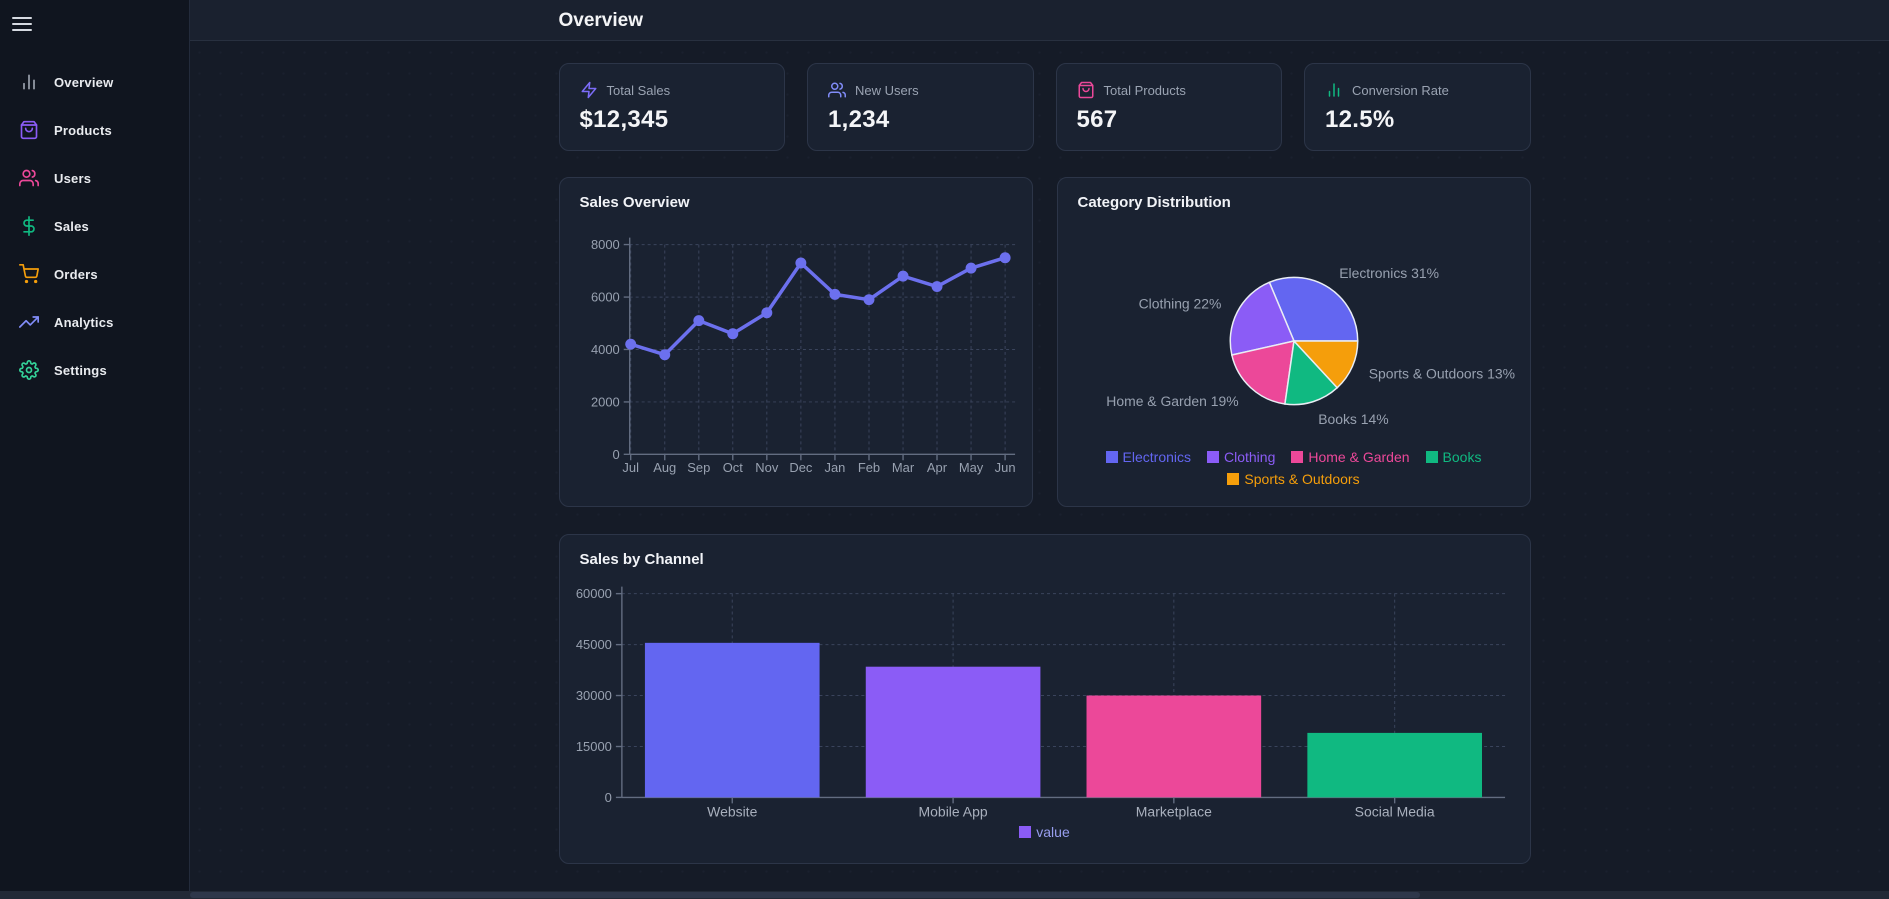 The image size is (1889, 899). I want to click on svg-text: 8000, so click(604, 244).